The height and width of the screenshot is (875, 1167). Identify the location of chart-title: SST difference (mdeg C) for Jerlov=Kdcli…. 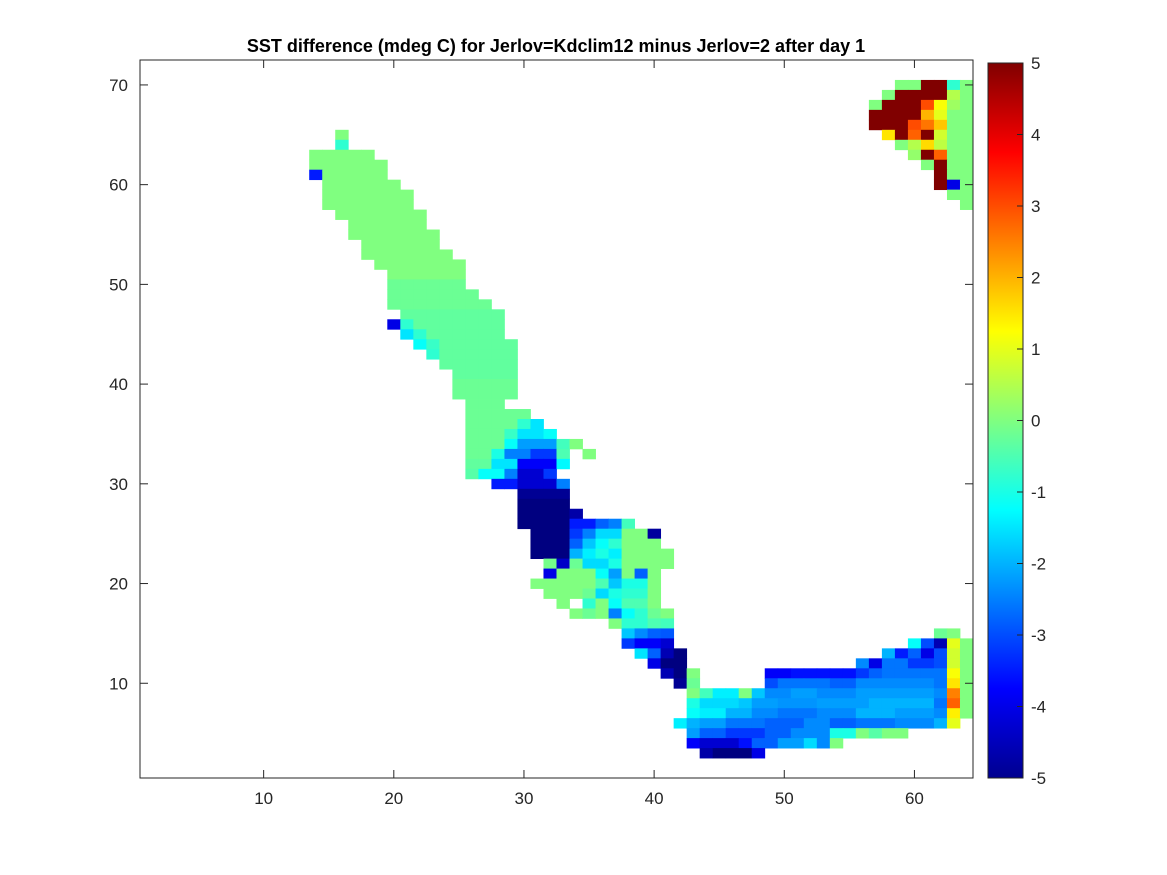
(556, 46).